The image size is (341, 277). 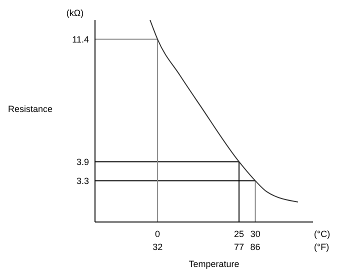 I want to click on text: (°C), so click(x=322, y=234).